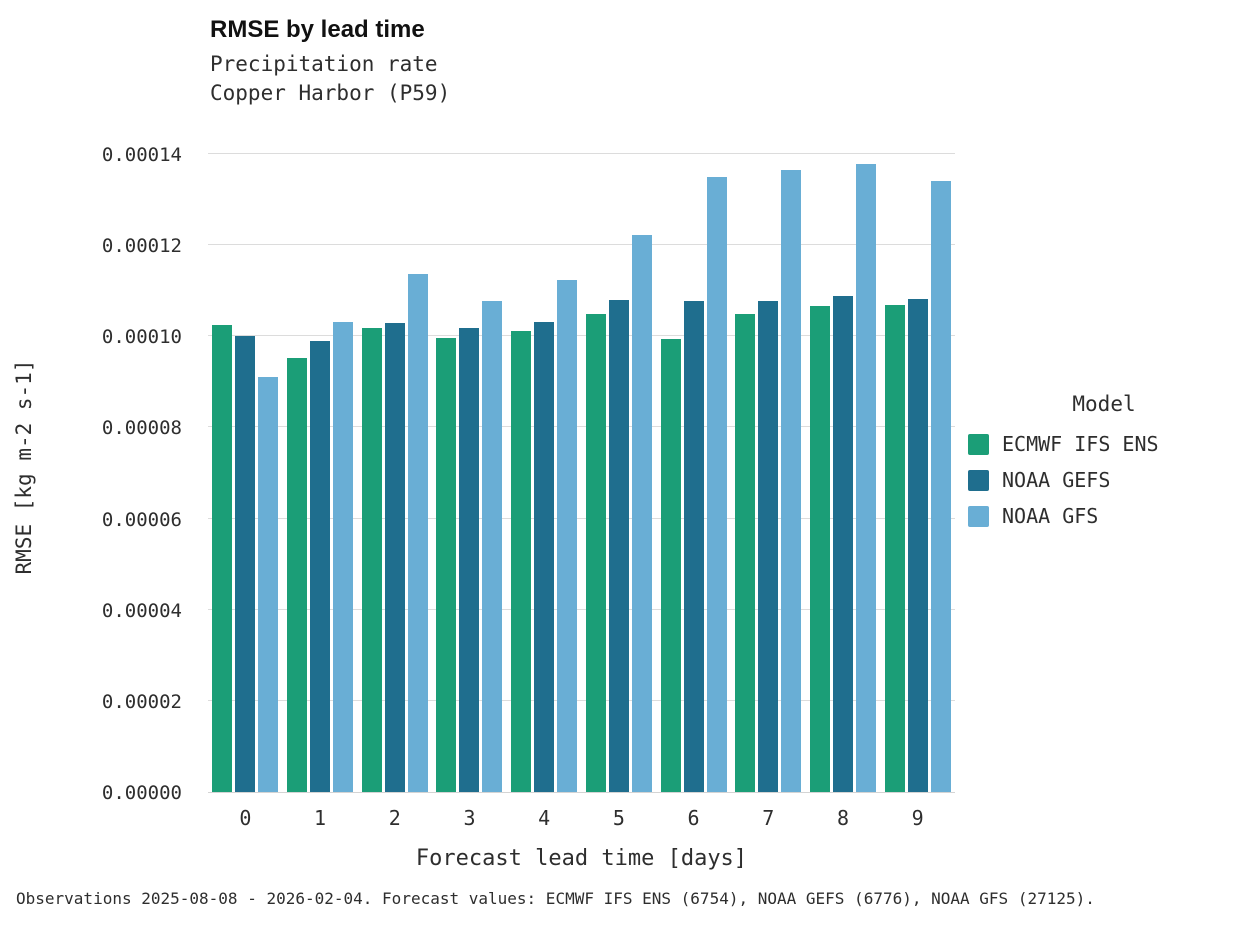 The width and height of the screenshot is (1250, 928). I want to click on x-tick-label: 0, so click(245, 818).